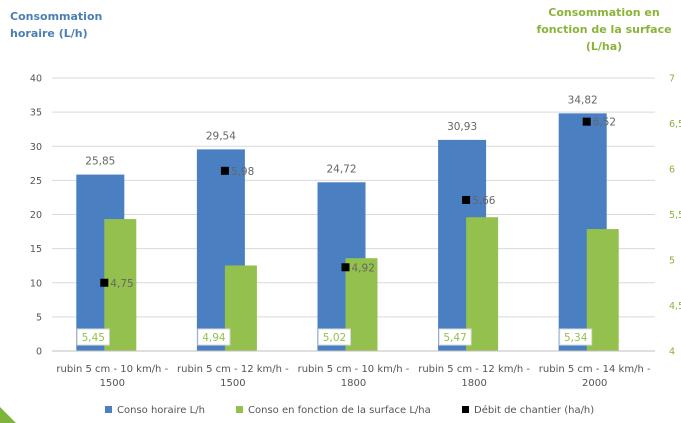  What do you see at coordinates (49, 33) in the screenshot?
I see `left-axis-title-line: horaire (L/h)` at bounding box center [49, 33].